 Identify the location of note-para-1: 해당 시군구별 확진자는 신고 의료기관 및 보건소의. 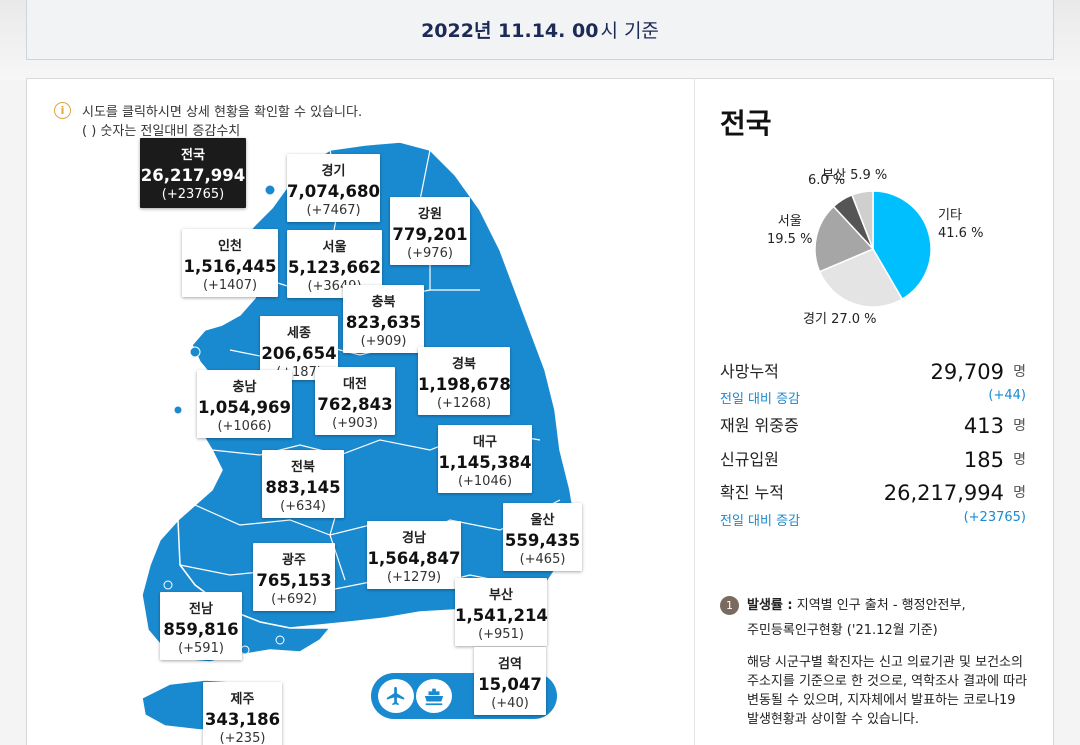
(885, 662).